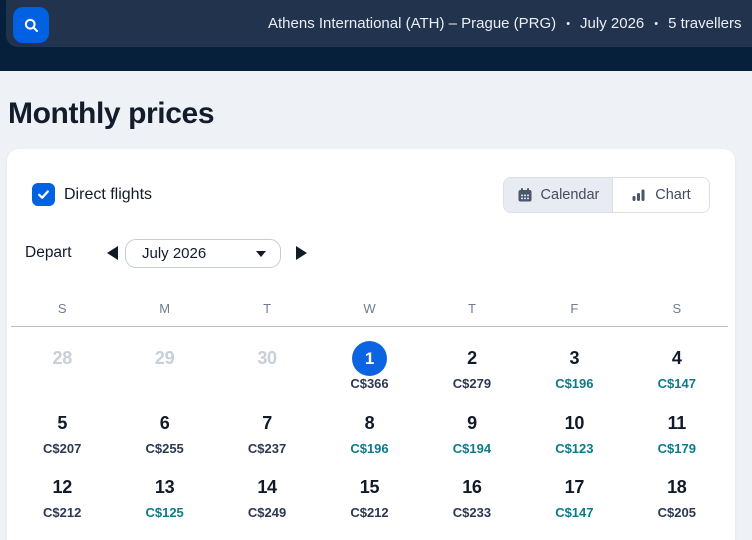 The height and width of the screenshot is (540, 752). Describe the element at coordinates (369, 326) in the screenshot. I see `calendar-divider` at that location.